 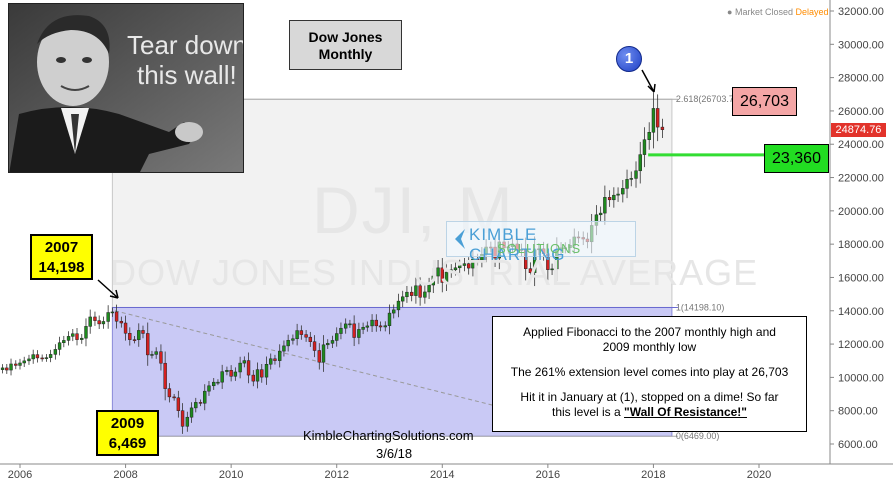 What do you see at coordinates (434, 272) in the screenshot?
I see `name-watermark: DOW JONES INDUSTRIAL AVERAGE` at bounding box center [434, 272].